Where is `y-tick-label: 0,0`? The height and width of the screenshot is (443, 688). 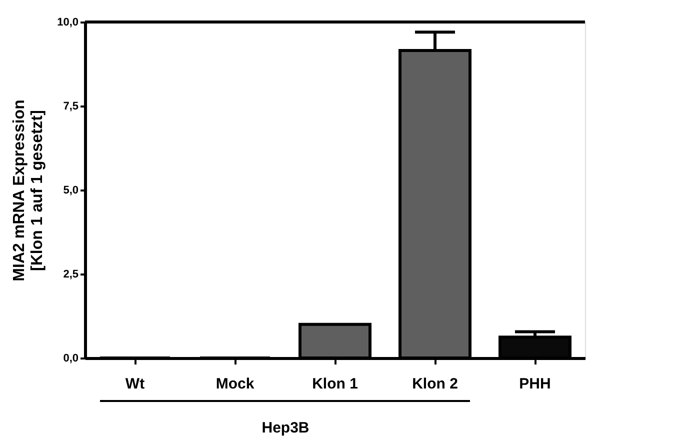
y-tick-label: 0,0 is located at coordinates (70, 358).